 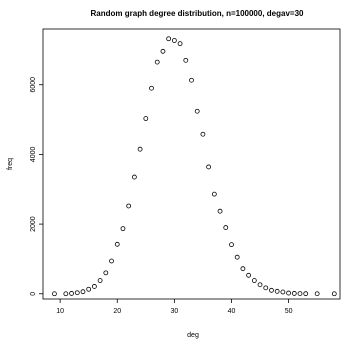 What do you see at coordinates (174, 307) in the screenshot?
I see `x-axis: 10 20 30 40 50` at bounding box center [174, 307].